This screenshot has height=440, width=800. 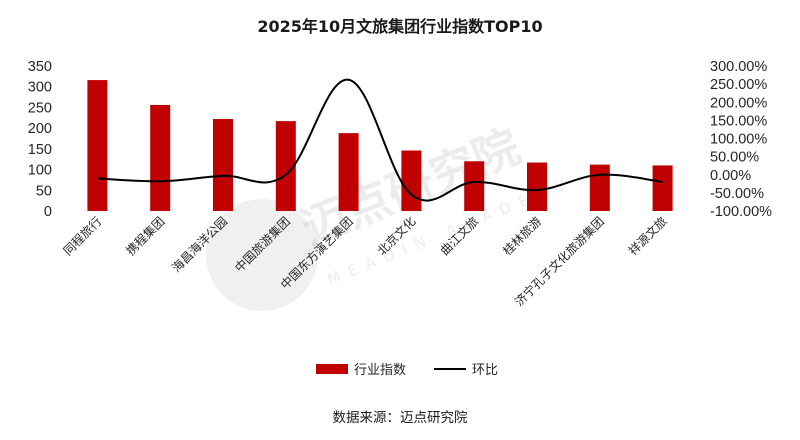 I want to click on left-axis-tick-label: 350, so click(x=40, y=67).